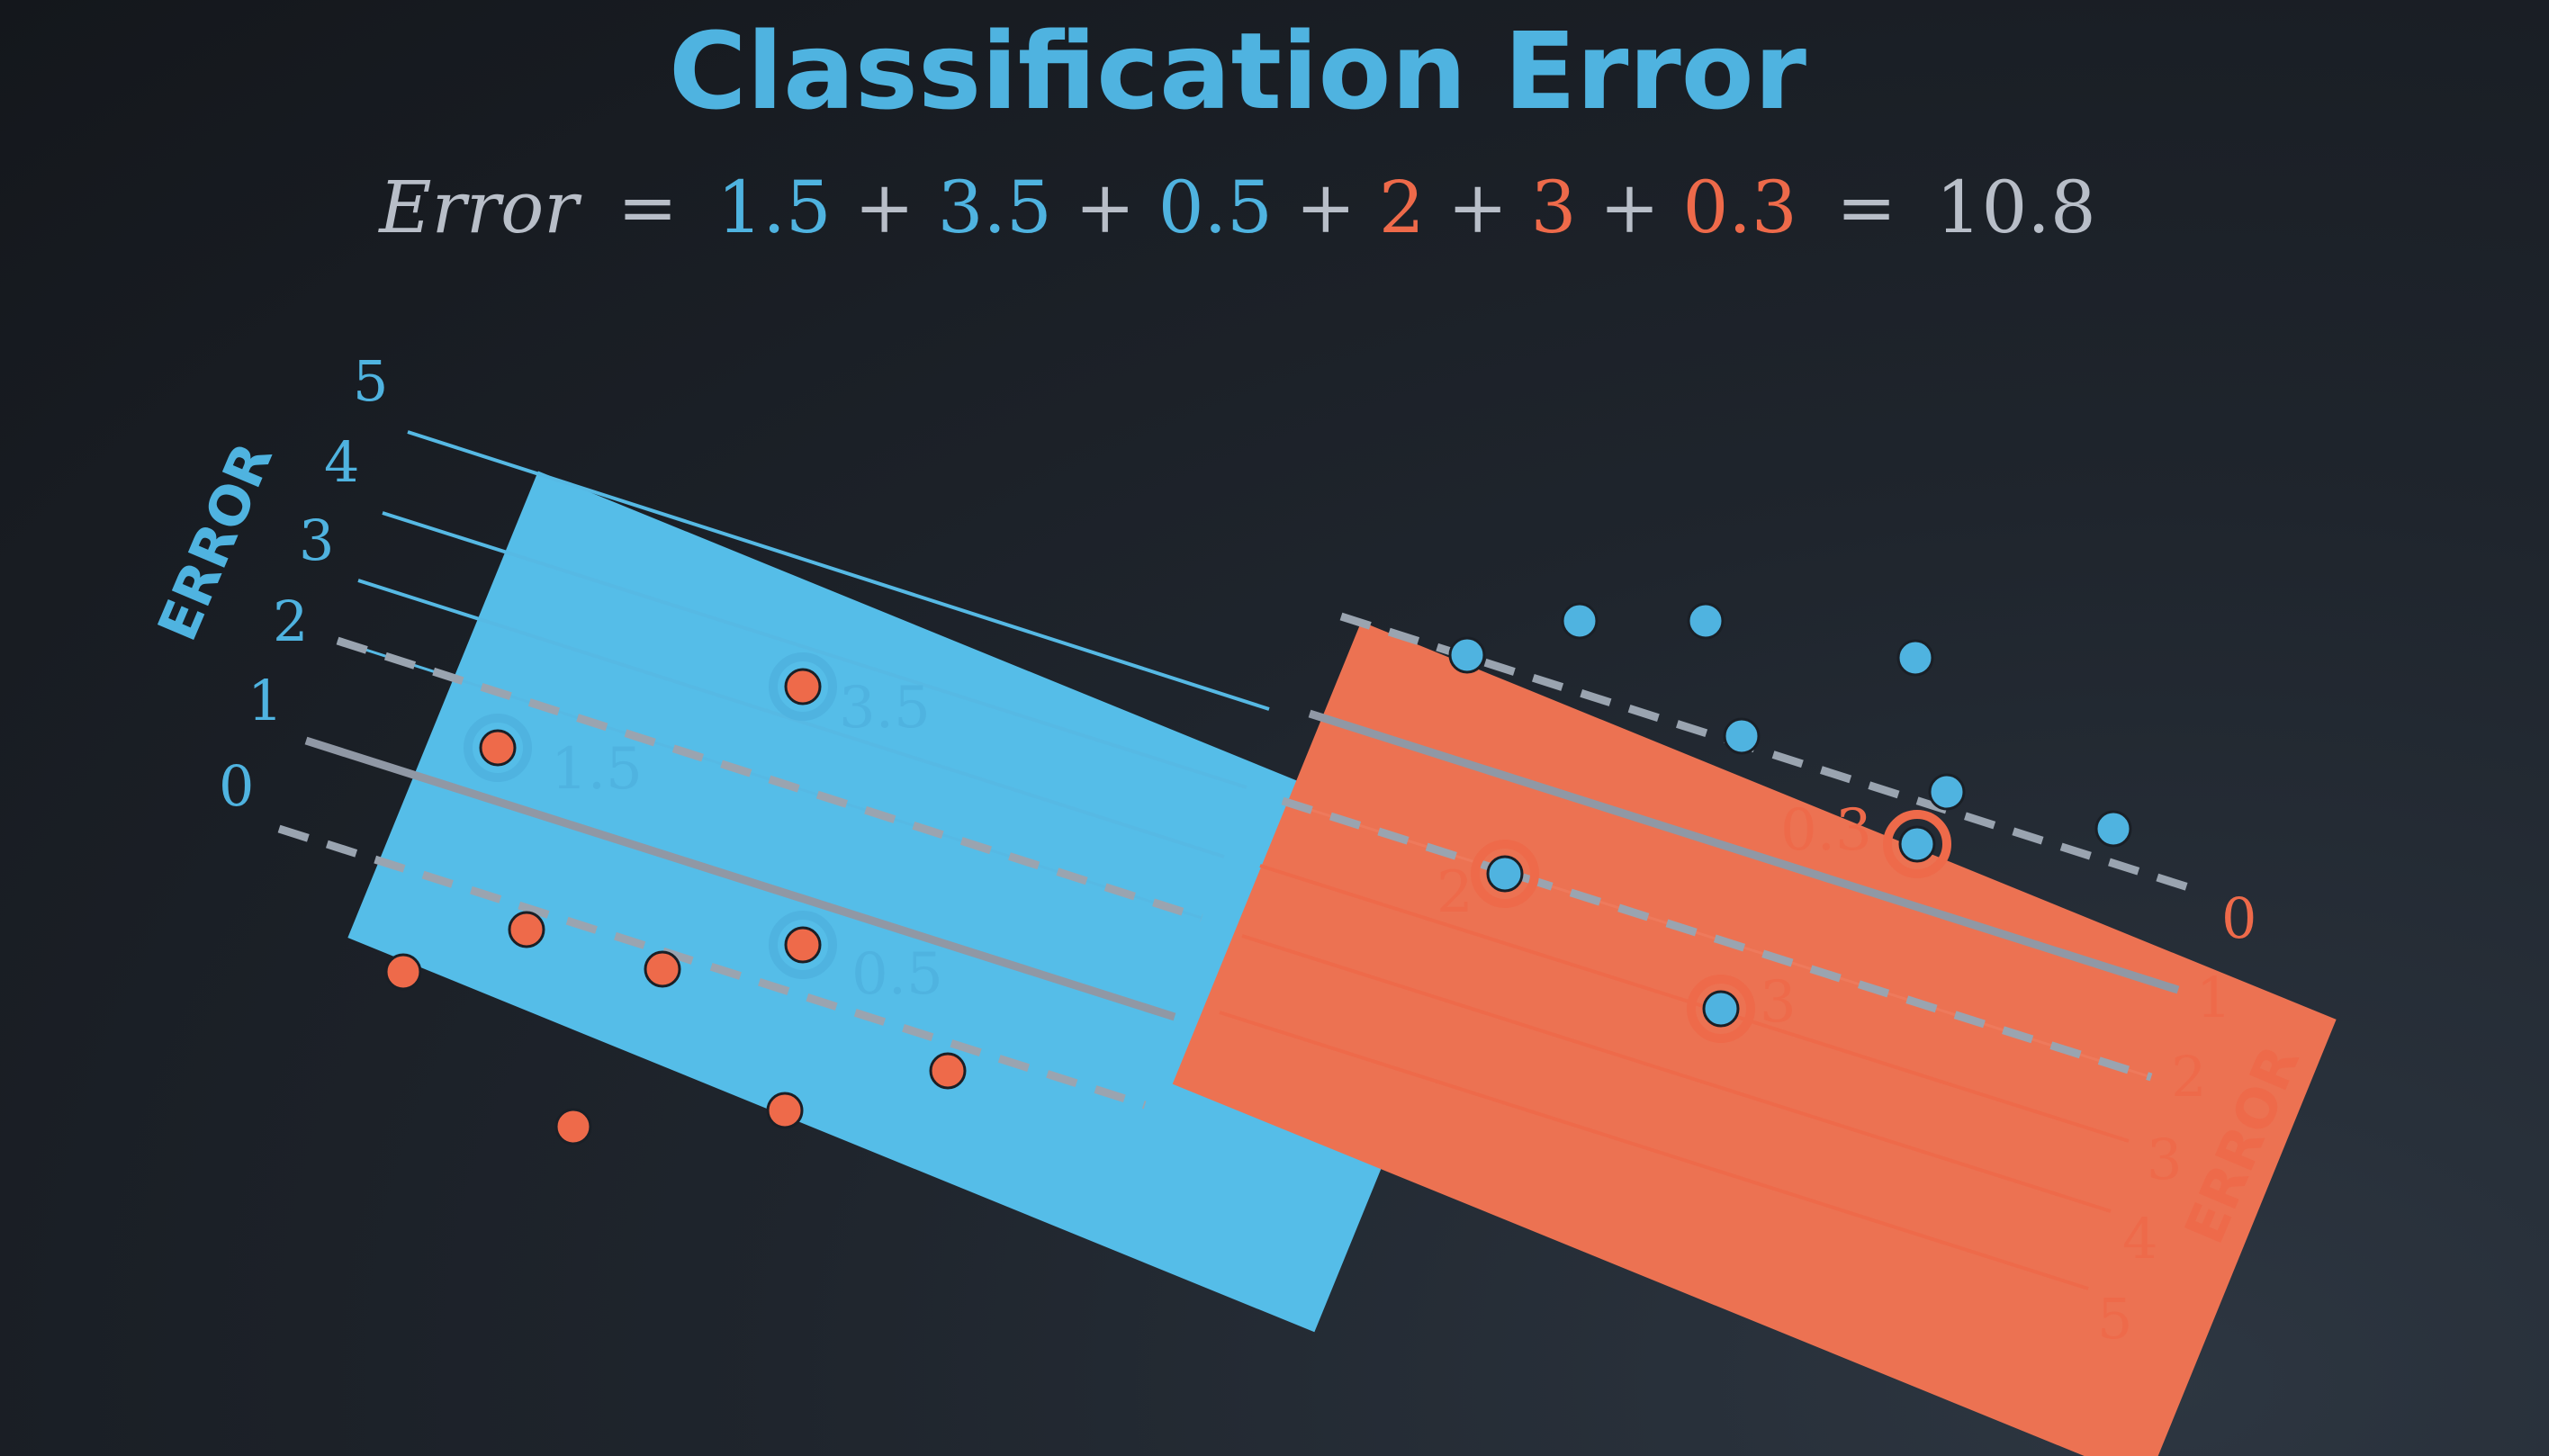  Describe the element at coordinates (370, 381) in the screenshot. I see `blue-tick-5: 5` at that location.